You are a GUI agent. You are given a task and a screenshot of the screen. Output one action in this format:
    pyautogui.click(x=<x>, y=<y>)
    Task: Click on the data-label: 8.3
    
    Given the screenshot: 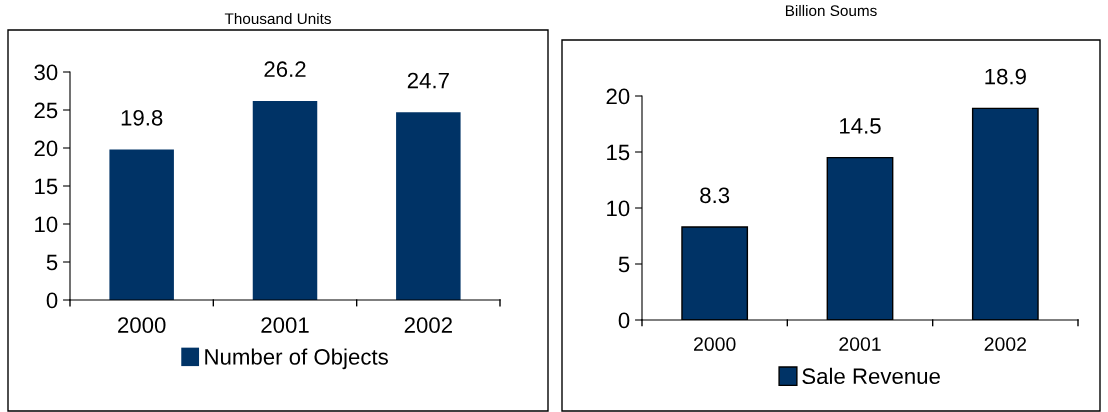 What is the action you would take?
    pyautogui.click(x=715, y=195)
    